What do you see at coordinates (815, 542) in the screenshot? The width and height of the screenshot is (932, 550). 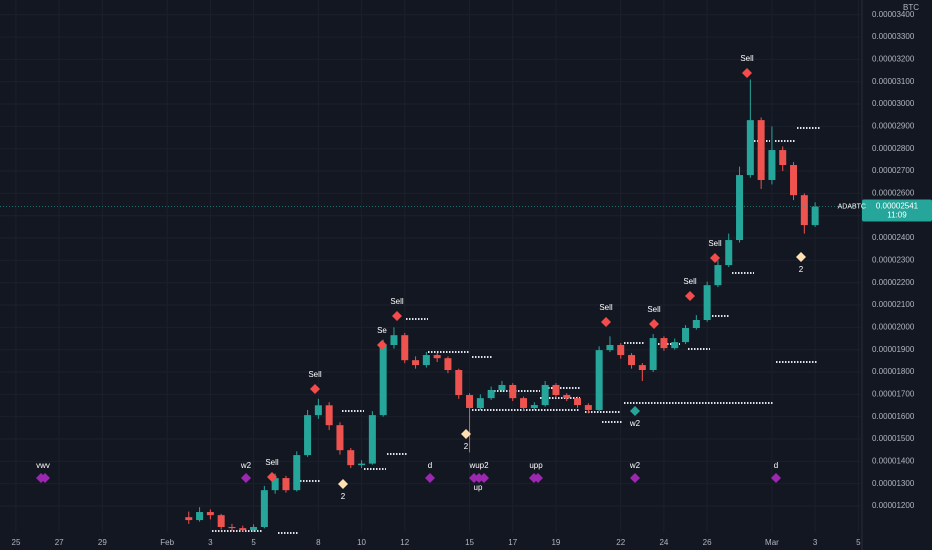 I see `x-tick-label: 3` at bounding box center [815, 542].